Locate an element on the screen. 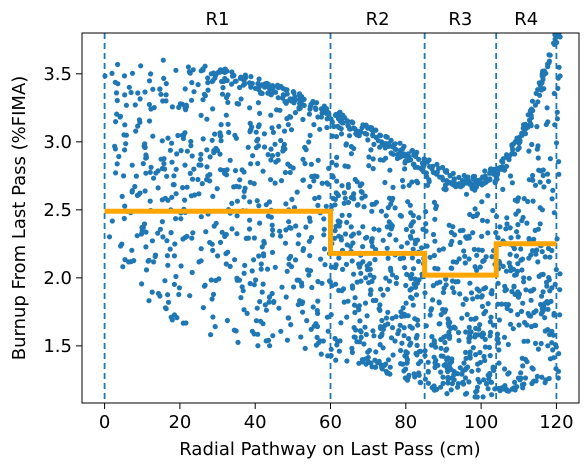 The height and width of the screenshot is (468, 586). x-tick-label: 0 is located at coordinates (104, 422).